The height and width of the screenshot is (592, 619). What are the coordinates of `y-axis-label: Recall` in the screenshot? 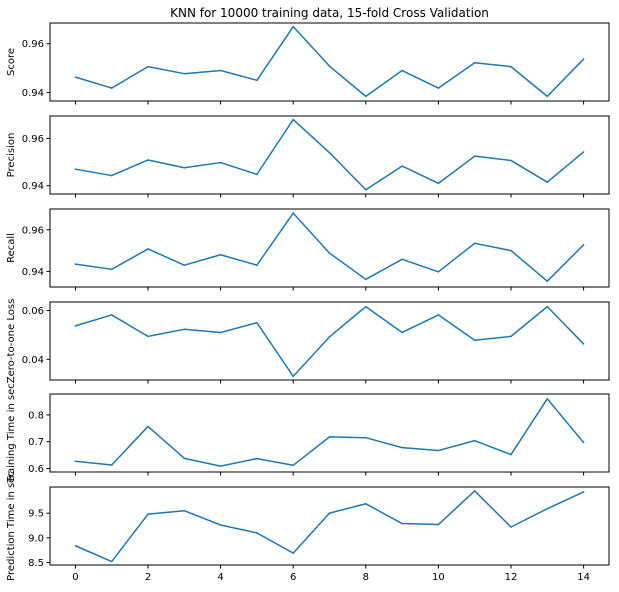 It's located at (11, 248).